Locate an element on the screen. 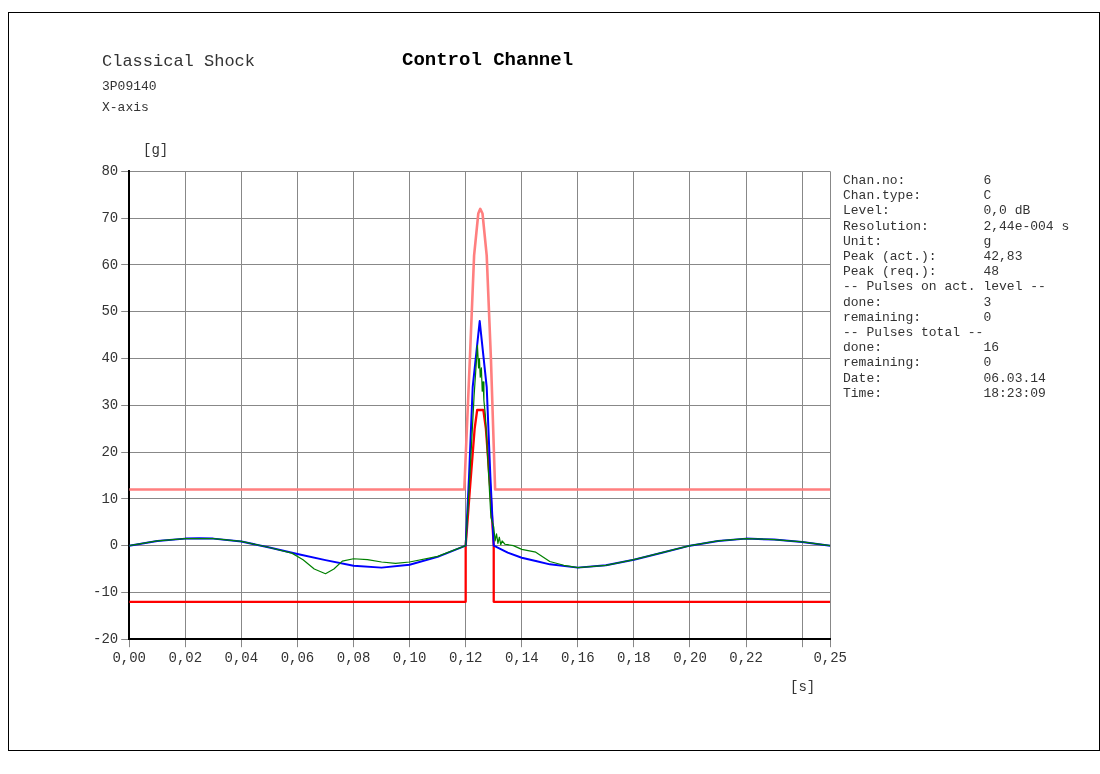 The height and width of the screenshot is (774, 1100). y-tick-label: 60 is located at coordinates (110, 264).